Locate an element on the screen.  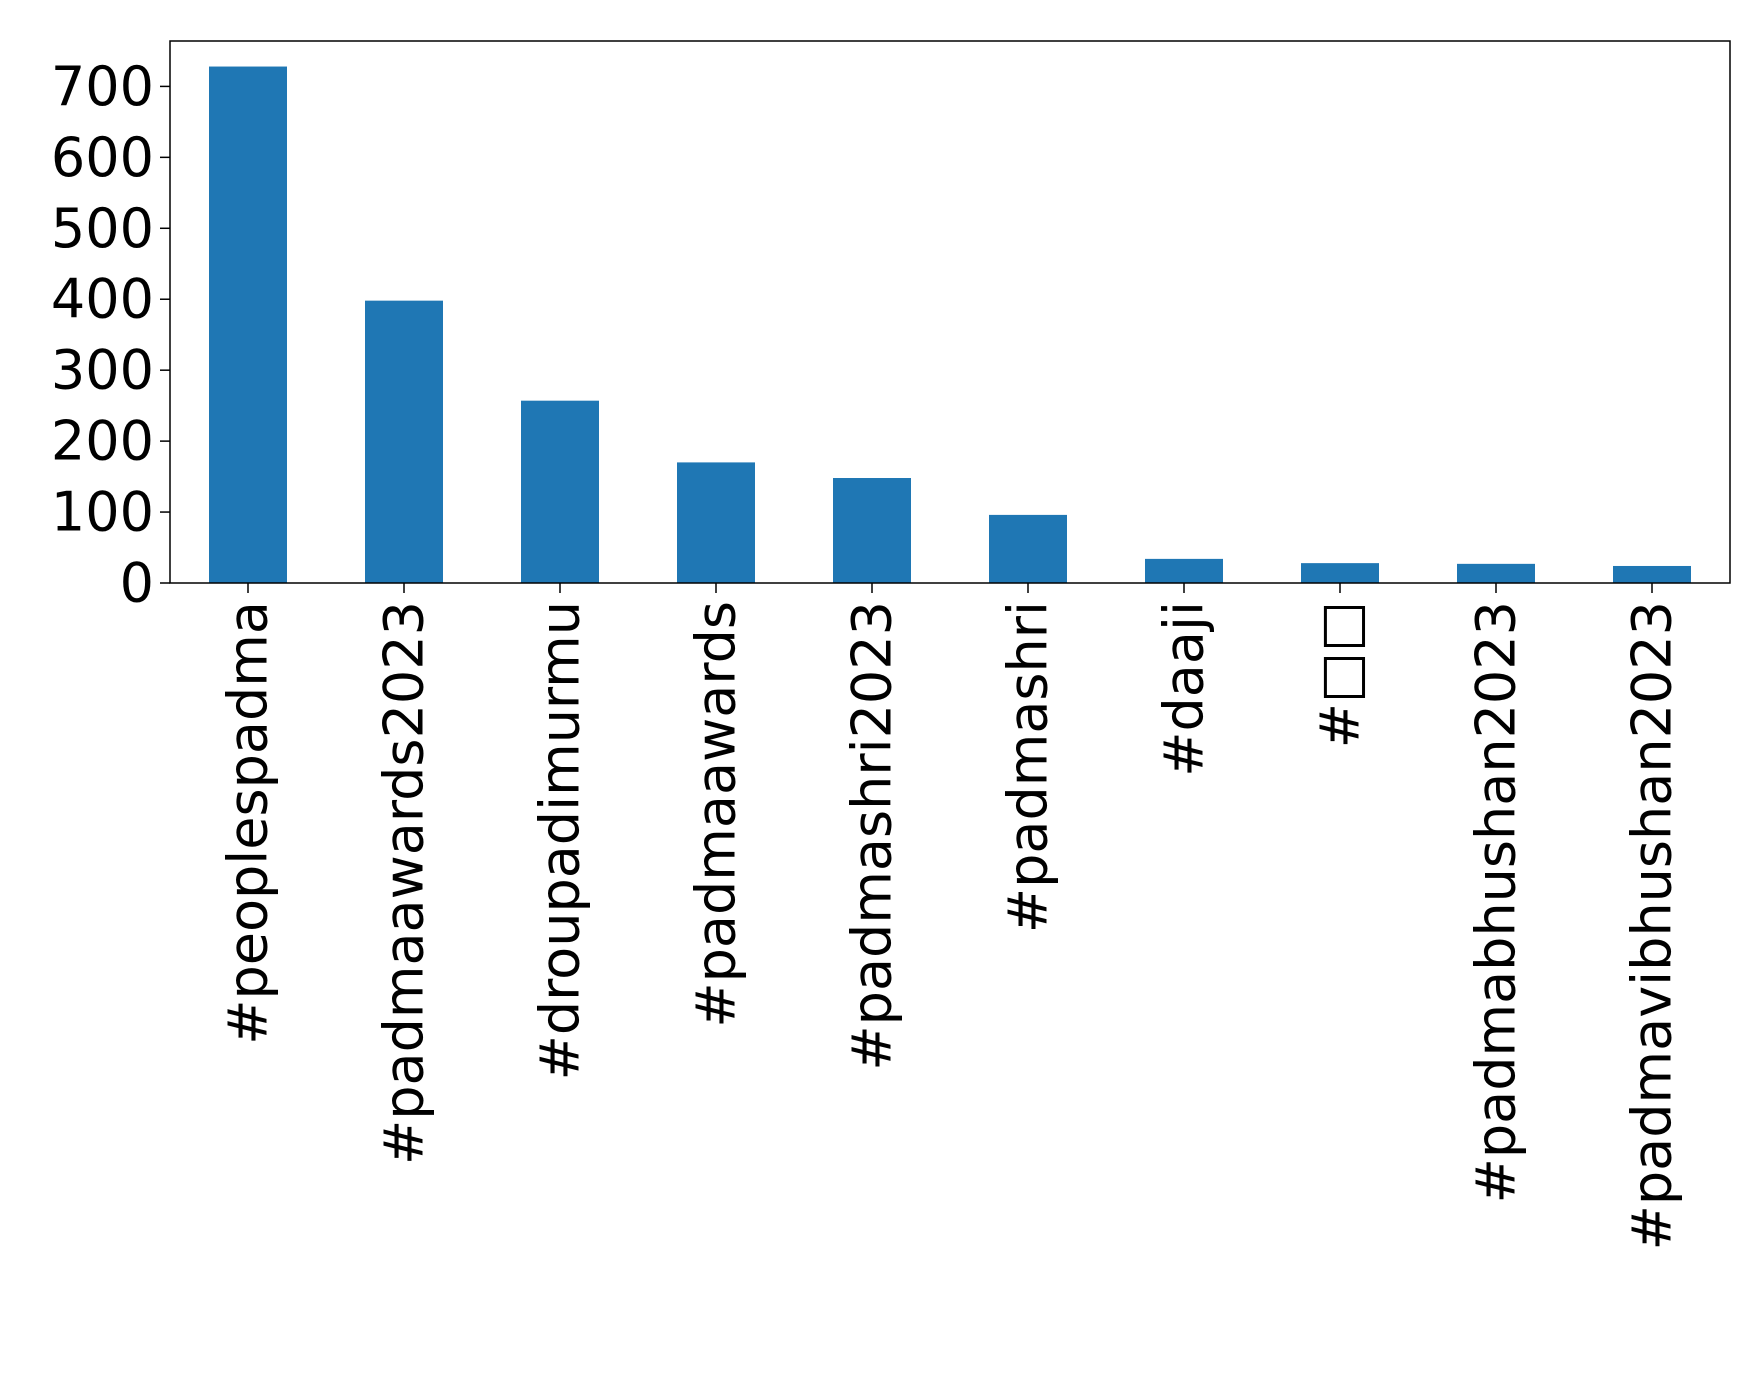
x-tick-label-3: #padmaawards is located at coordinates (716, 814).